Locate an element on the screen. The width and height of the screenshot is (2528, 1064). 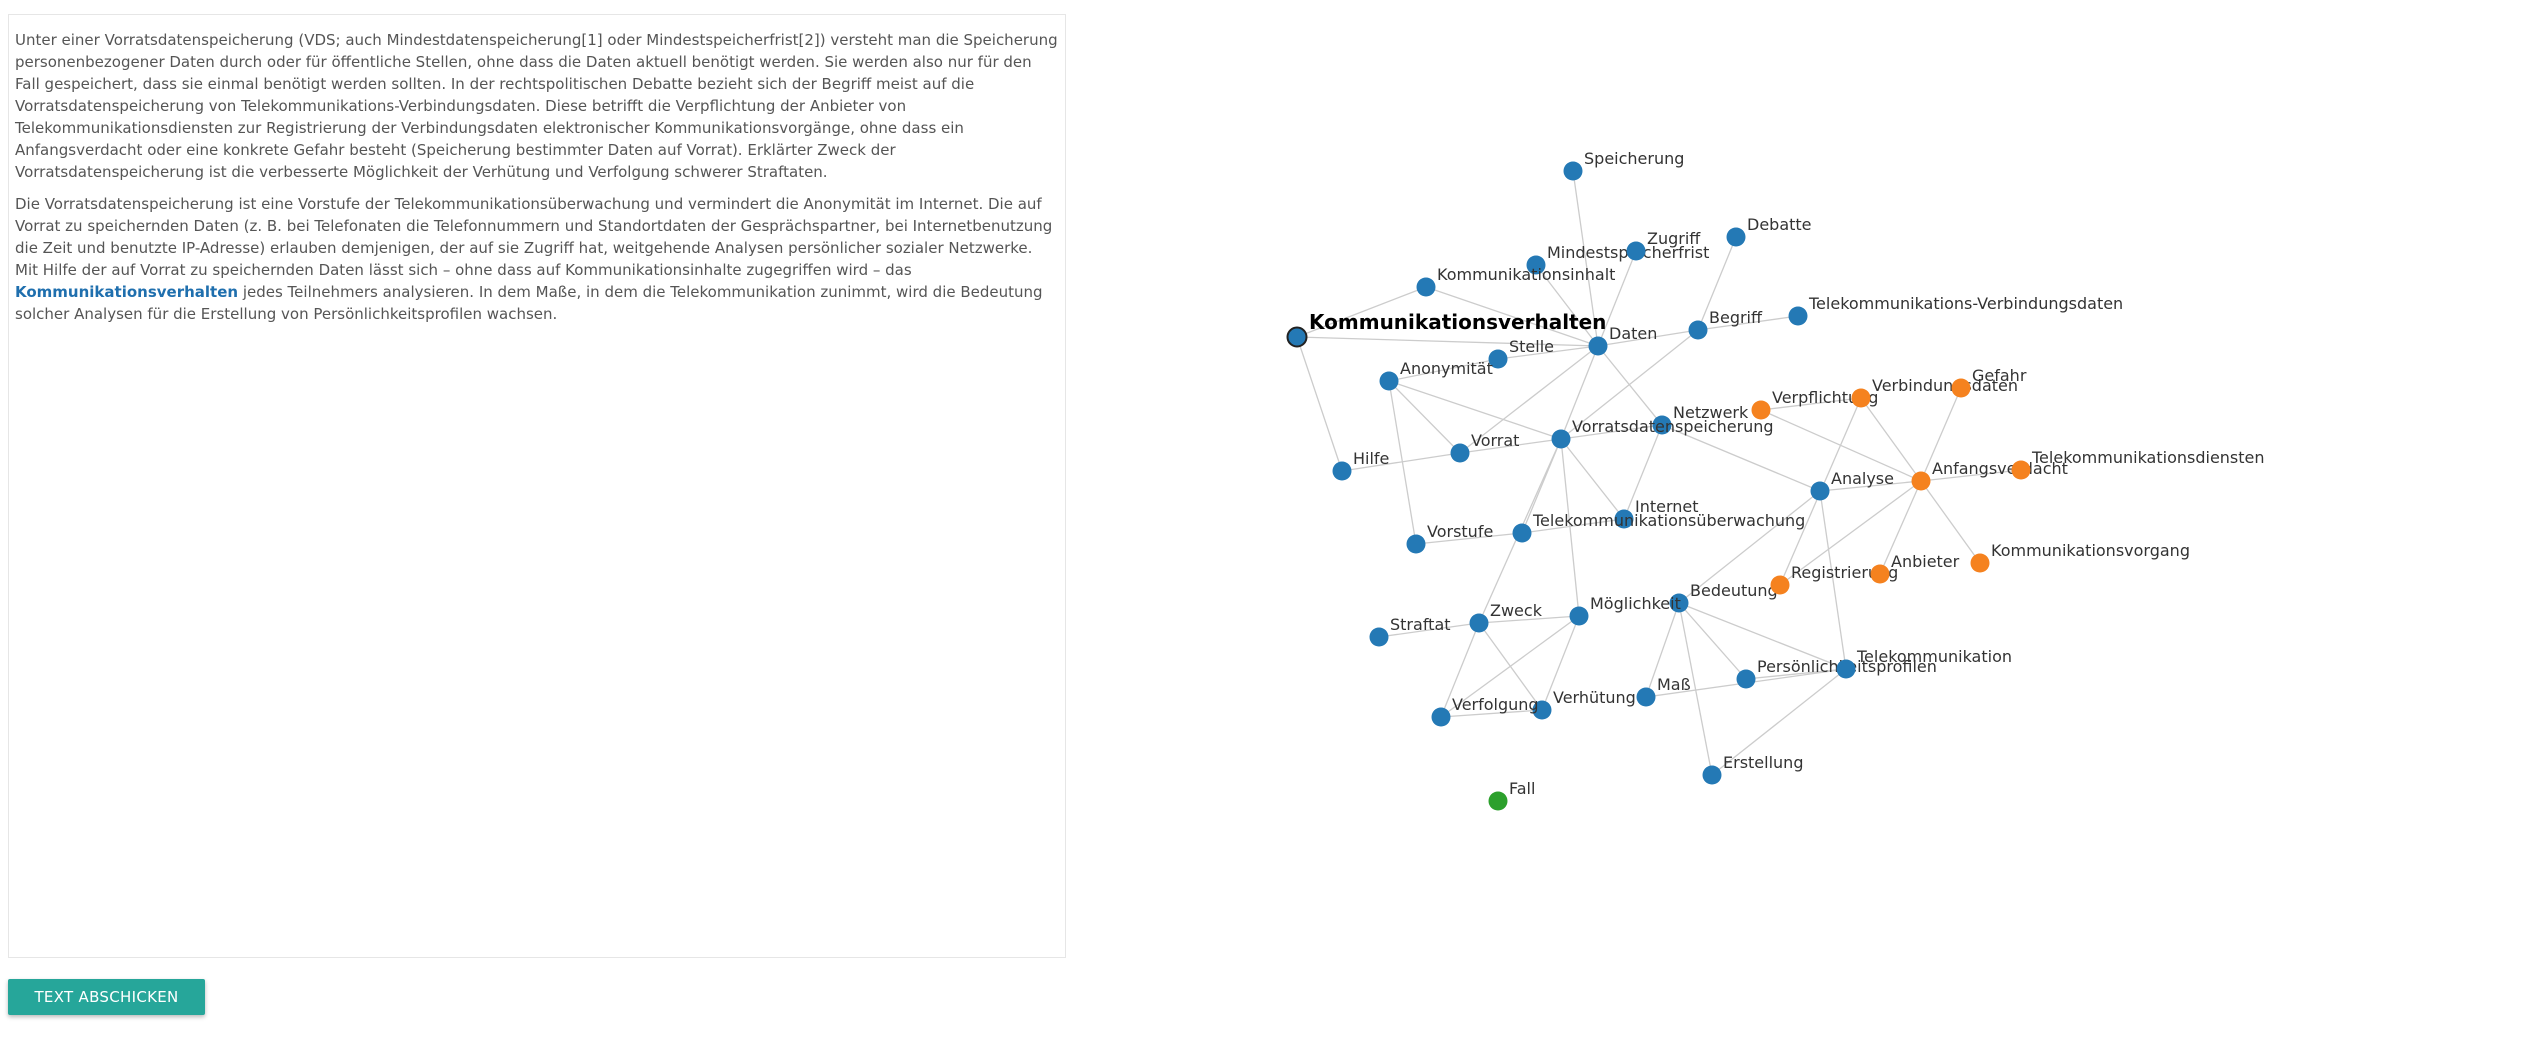
graph-edge-analyse-bedeutung is located at coordinates (1749, 547).